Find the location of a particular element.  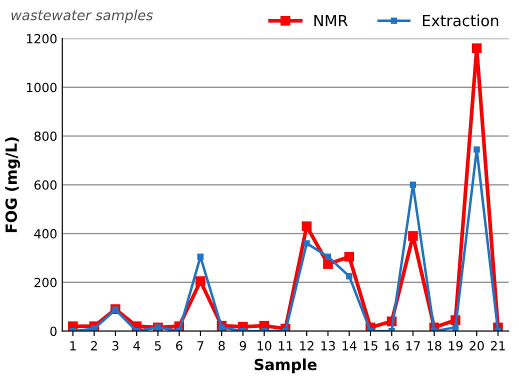

x-tick-label: 17 is located at coordinates (413, 345).